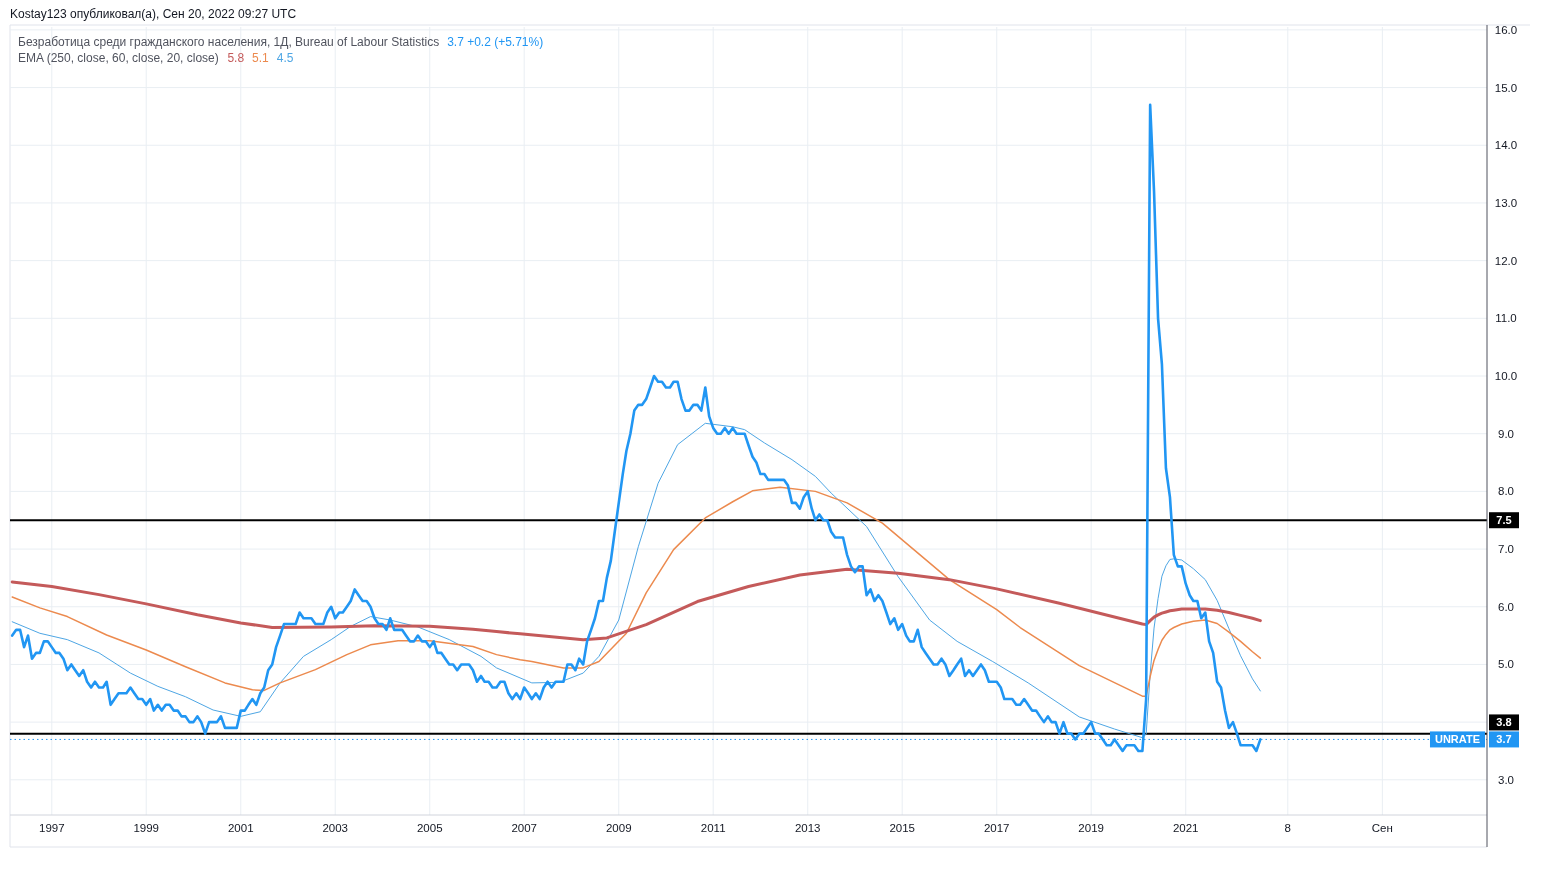 This screenshot has height=878, width=1541. What do you see at coordinates (618, 828) in the screenshot?
I see `x-tick-label: 2009` at bounding box center [618, 828].